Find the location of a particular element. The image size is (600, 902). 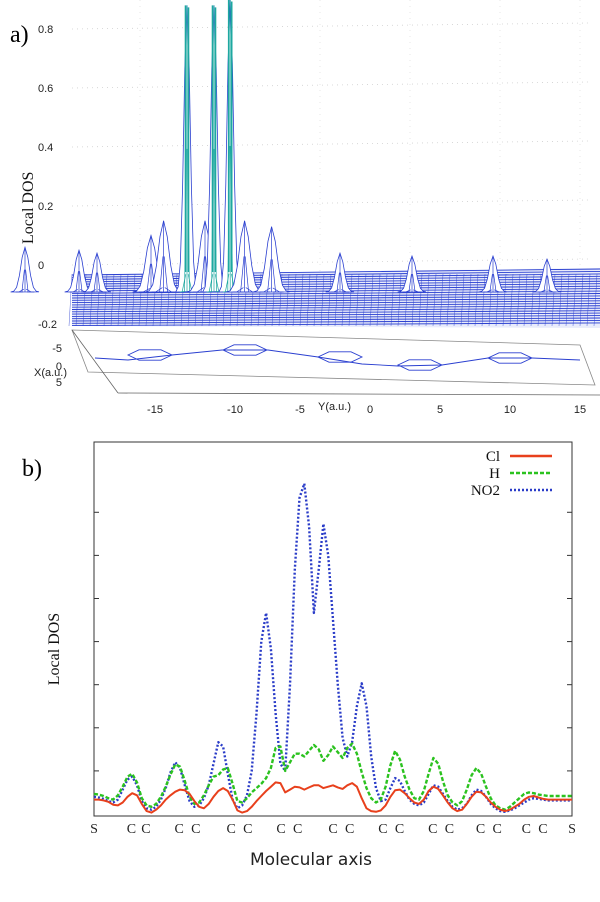

x-tick-label: -5 is located at coordinates (57, 349).